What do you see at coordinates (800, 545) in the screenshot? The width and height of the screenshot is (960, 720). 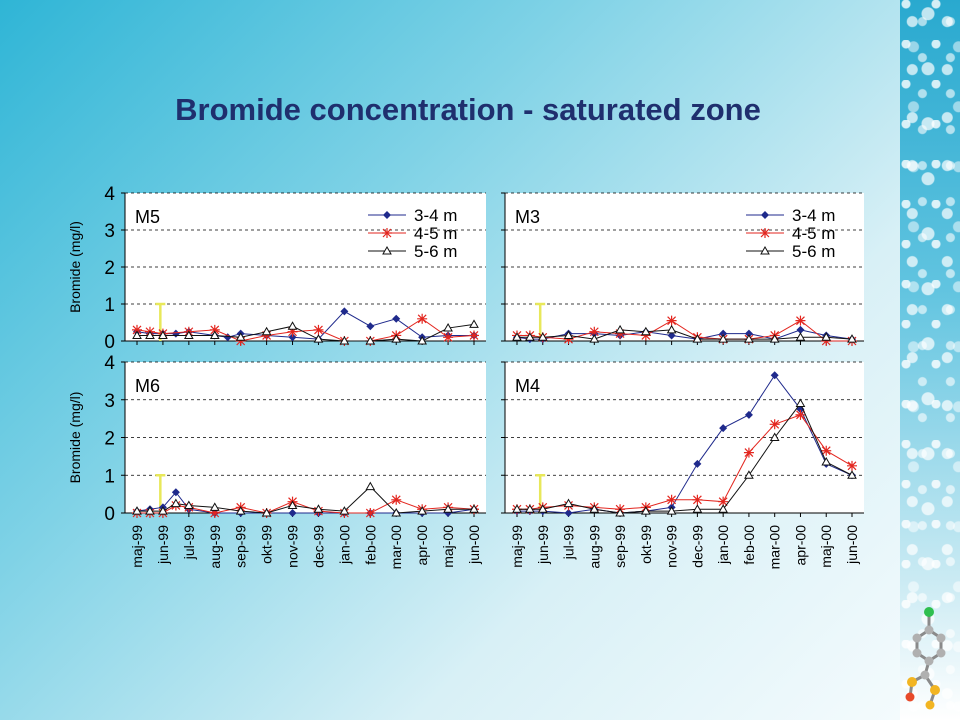 I see `x-tick-label: apr-00` at bounding box center [800, 545].